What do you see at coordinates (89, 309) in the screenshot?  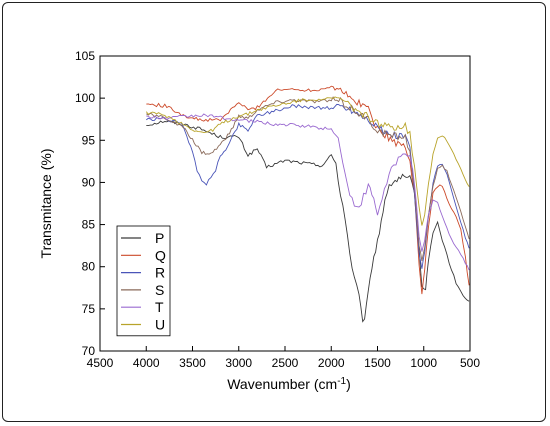 I see `y-tick-label: 75` at bounding box center [89, 309].